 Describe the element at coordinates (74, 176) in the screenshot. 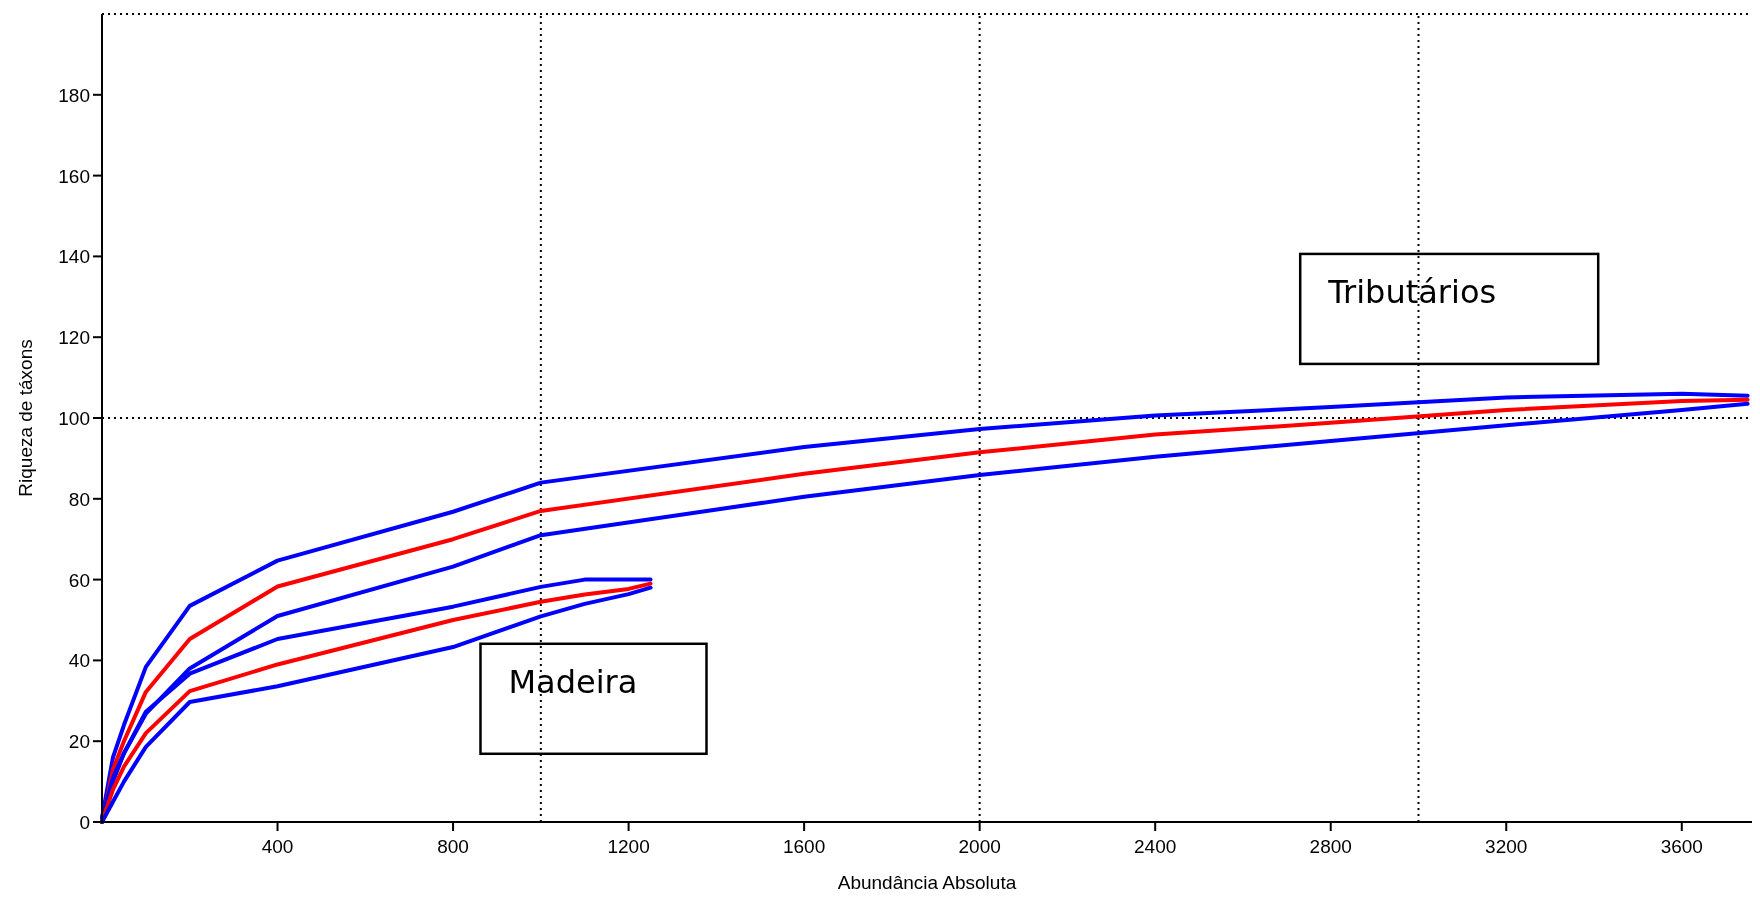

I see `y-tick-label: 160` at that location.